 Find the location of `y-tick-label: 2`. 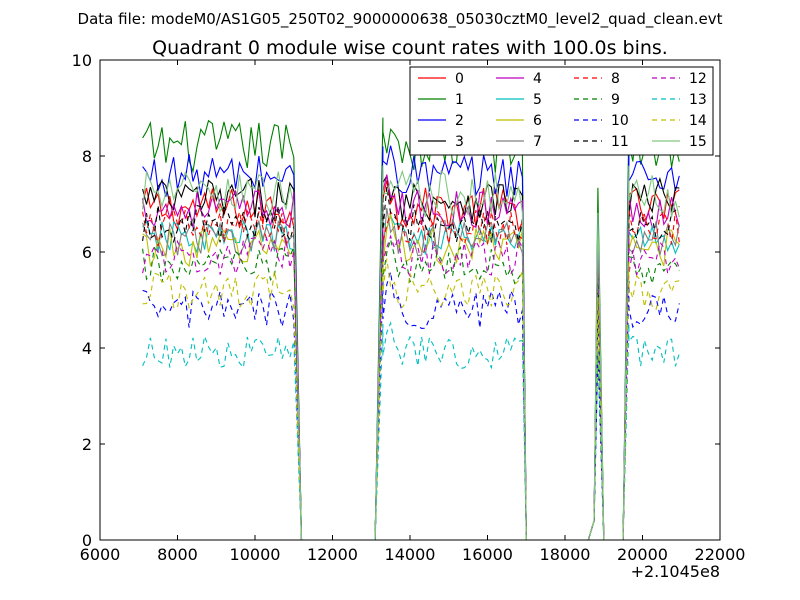

y-tick-label: 2 is located at coordinates (87, 444).